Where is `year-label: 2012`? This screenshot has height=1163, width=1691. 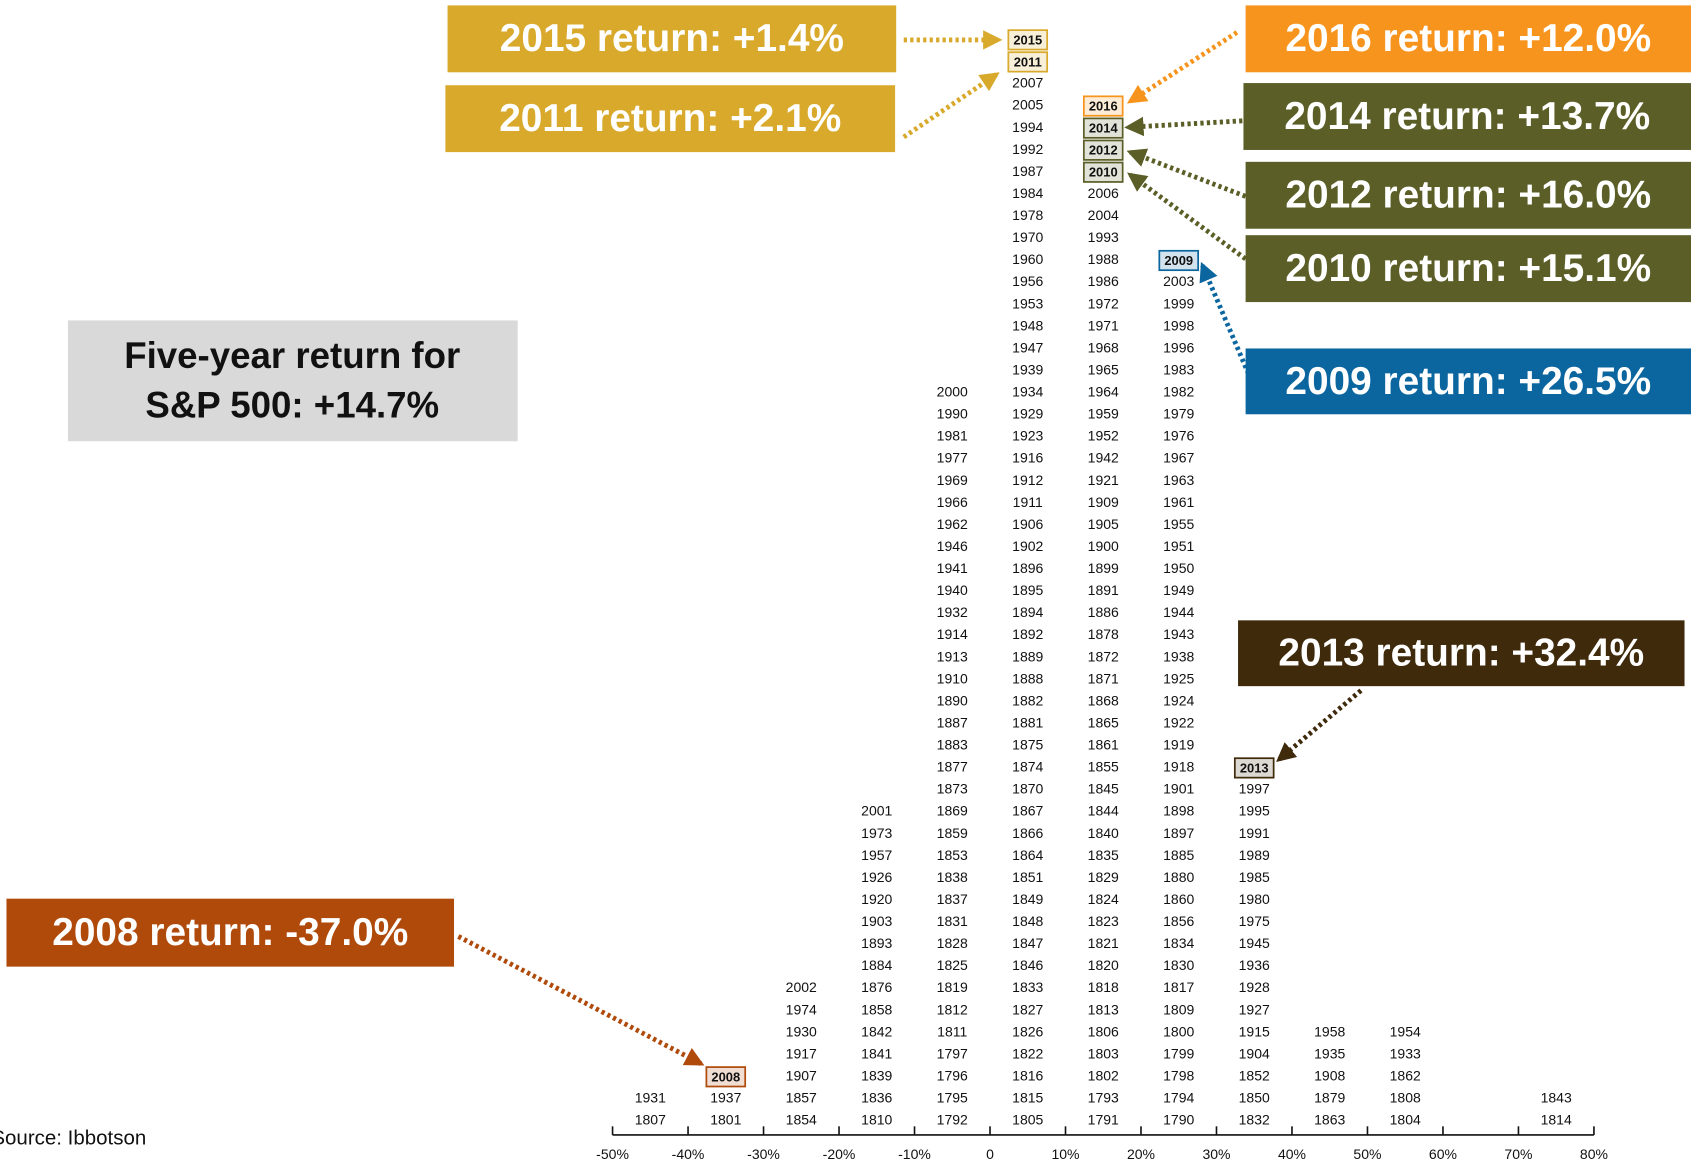
year-label: 2012 is located at coordinates (1103, 150).